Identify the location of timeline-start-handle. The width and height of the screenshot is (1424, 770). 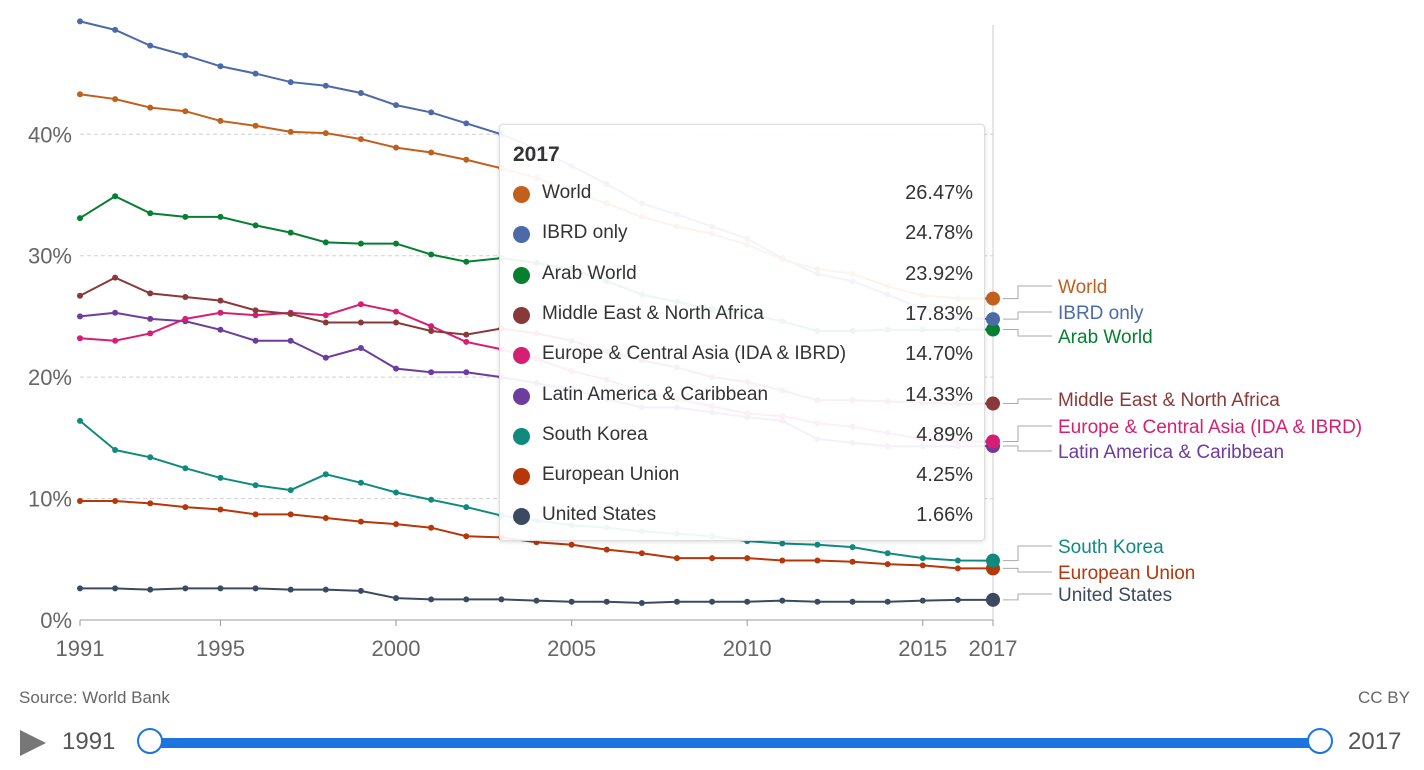
(150, 741).